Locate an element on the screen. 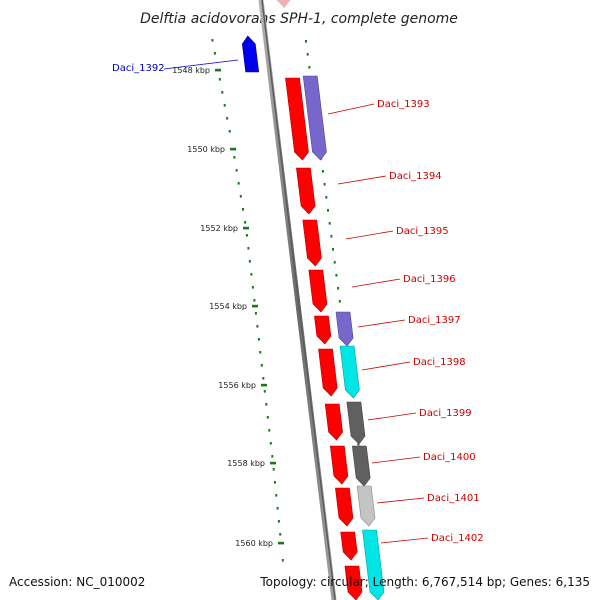 The width and height of the screenshot is (600, 600). accession-text: Accession: NC_010002 is located at coordinates (77, 582).